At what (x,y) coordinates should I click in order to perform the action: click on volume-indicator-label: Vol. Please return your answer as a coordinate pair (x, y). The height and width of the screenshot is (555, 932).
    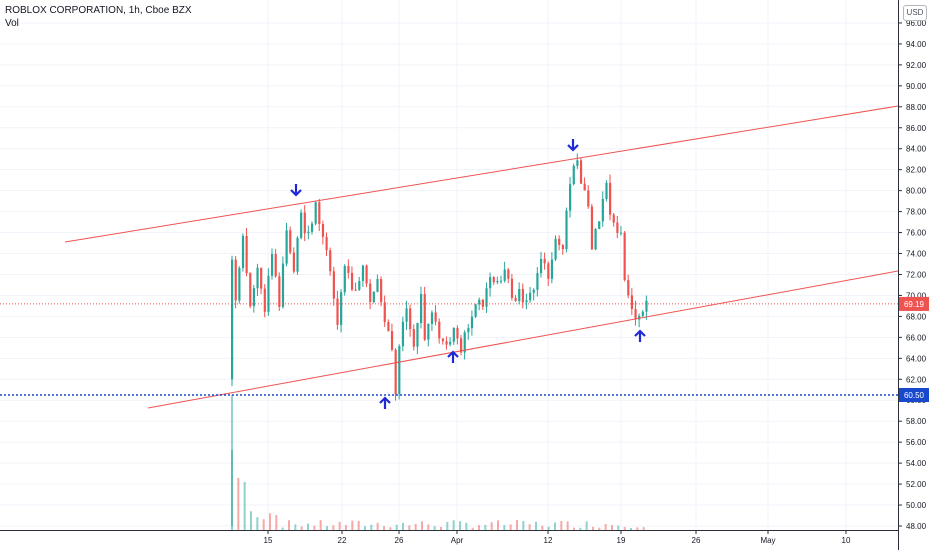
    Looking at the image, I should click on (12, 23).